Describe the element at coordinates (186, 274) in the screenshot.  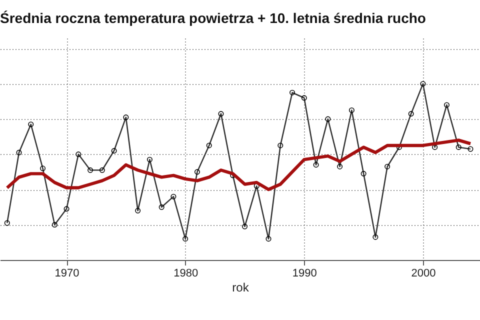
I see `x-tick-label: 1980` at that location.